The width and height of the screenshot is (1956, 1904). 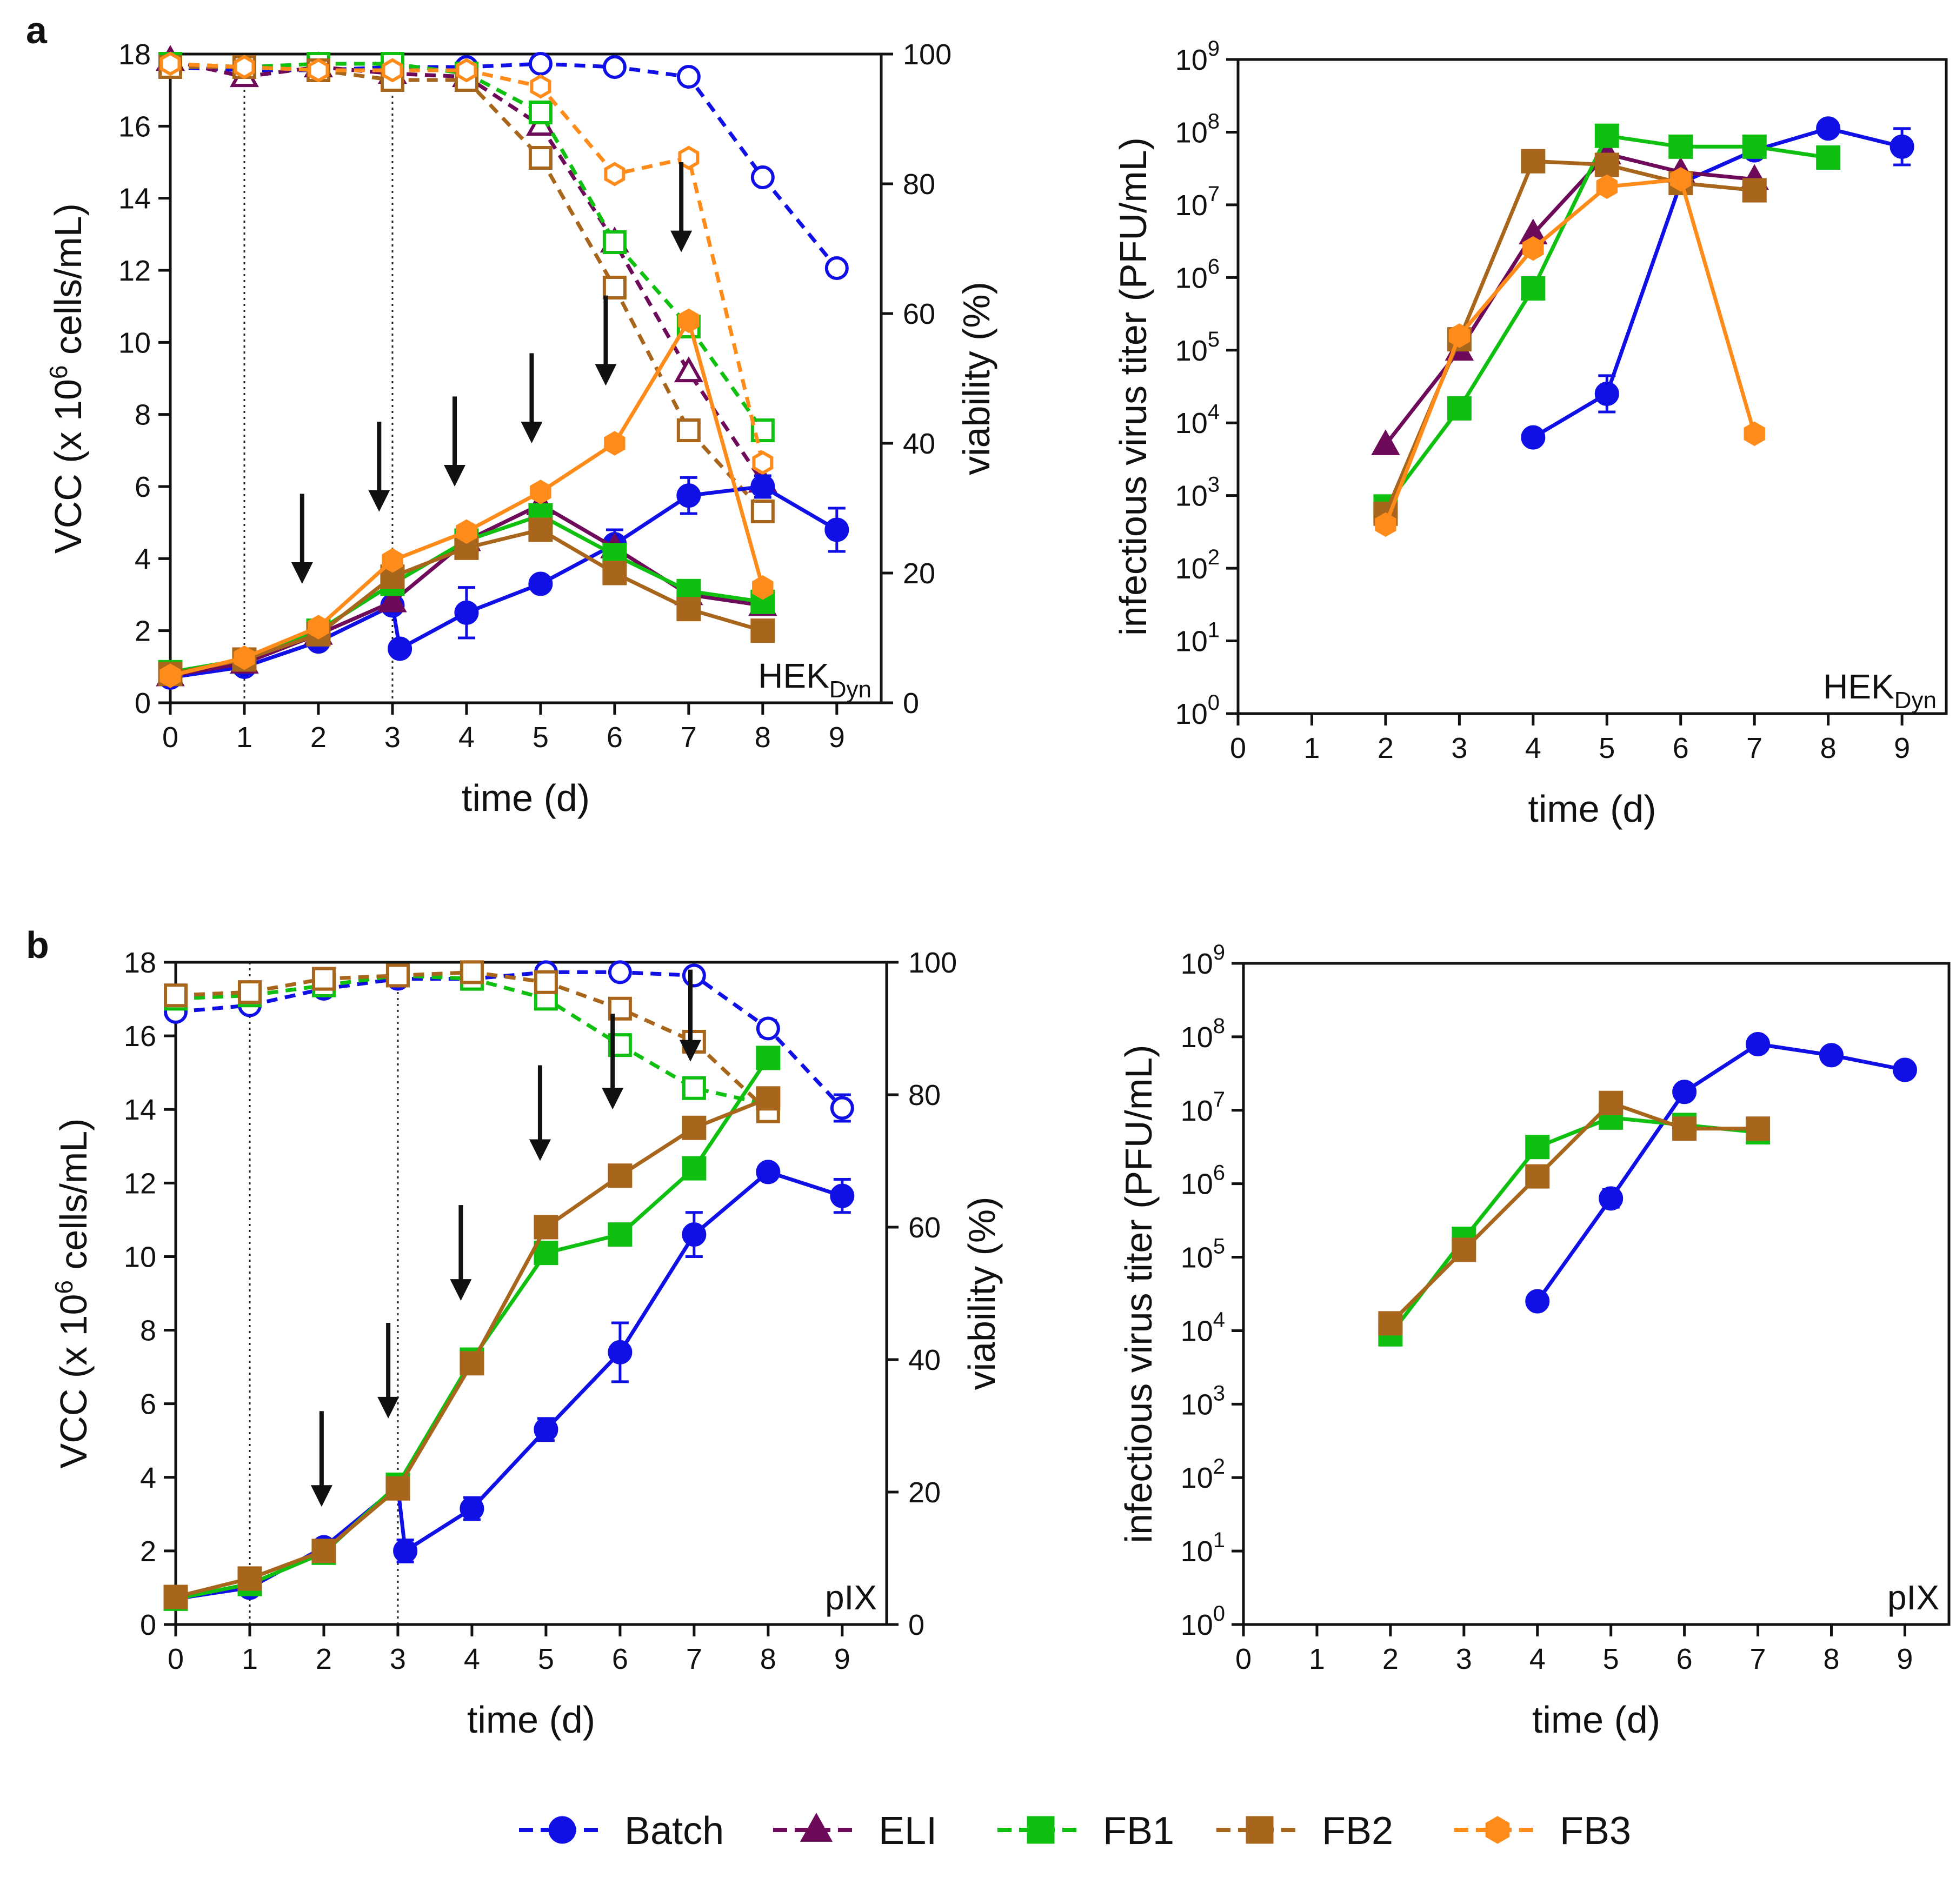 I want to click on viability-series-batch, so click(x=509, y=1041).